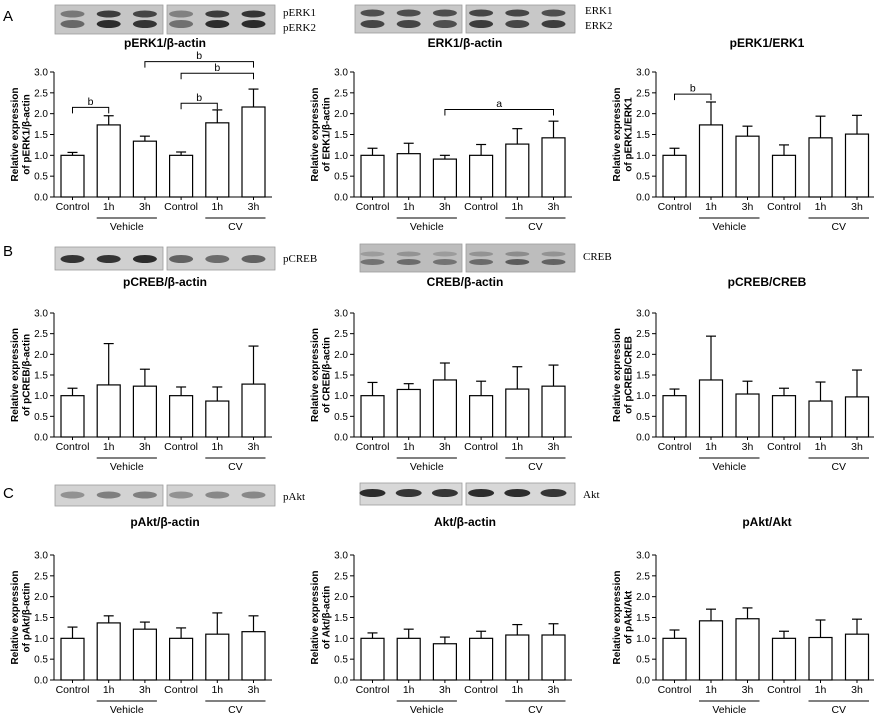 The height and width of the screenshot is (720, 882). Describe the element at coordinates (767, 282) in the screenshot. I see `chart-title: pCREB/CREB` at that location.